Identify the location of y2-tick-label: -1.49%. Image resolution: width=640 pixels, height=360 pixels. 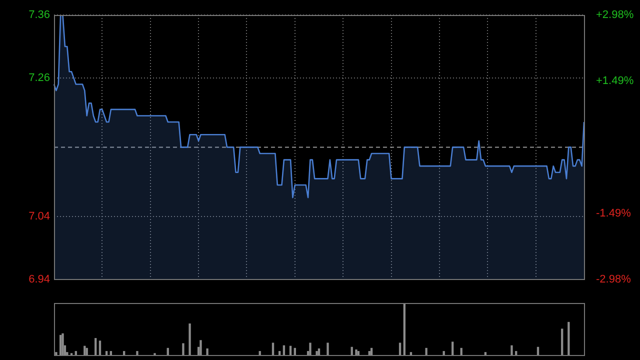
(614, 213).